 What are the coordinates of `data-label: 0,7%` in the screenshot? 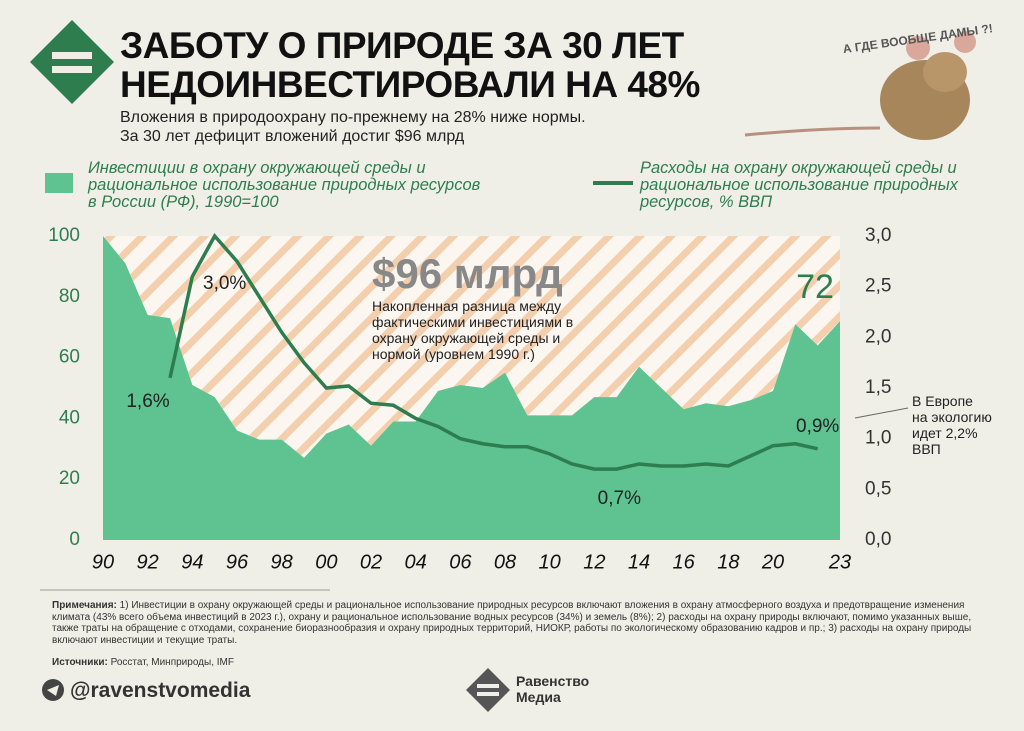 It's located at (619, 498).